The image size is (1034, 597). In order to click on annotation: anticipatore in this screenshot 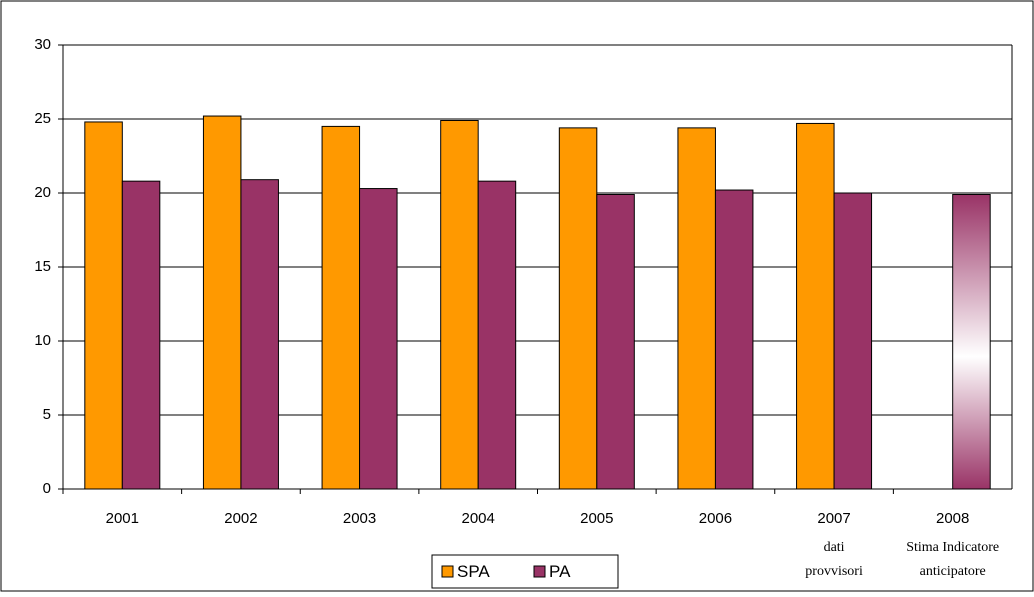, I will do `click(953, 571)`.